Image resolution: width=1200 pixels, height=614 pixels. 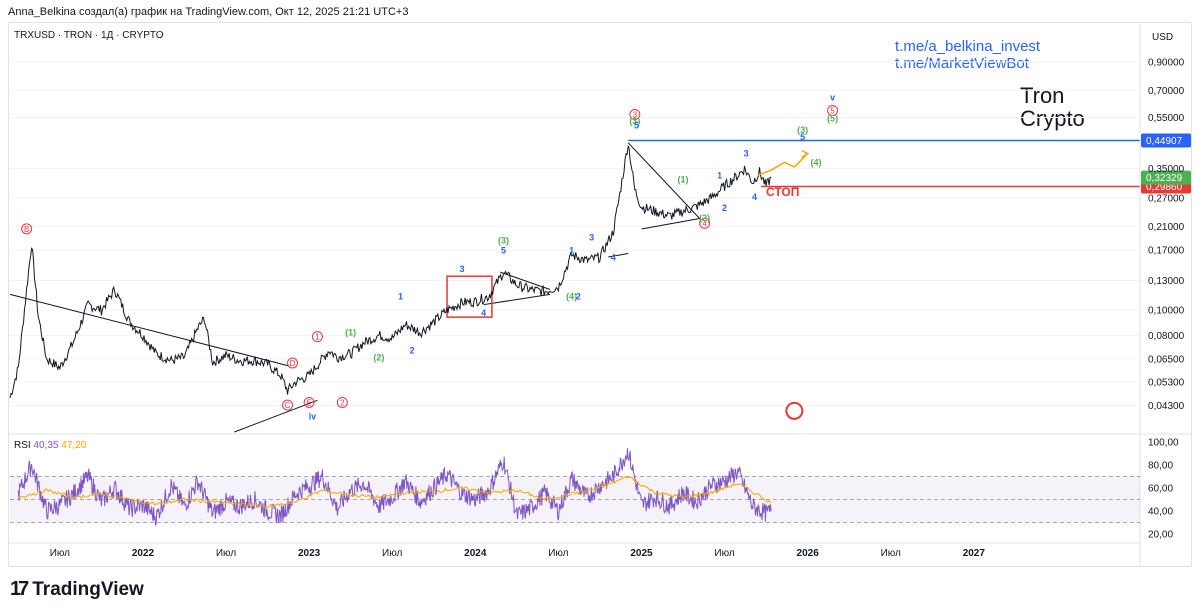 I want to click on time-tick-label: 2023, so click(x=309, y=553).